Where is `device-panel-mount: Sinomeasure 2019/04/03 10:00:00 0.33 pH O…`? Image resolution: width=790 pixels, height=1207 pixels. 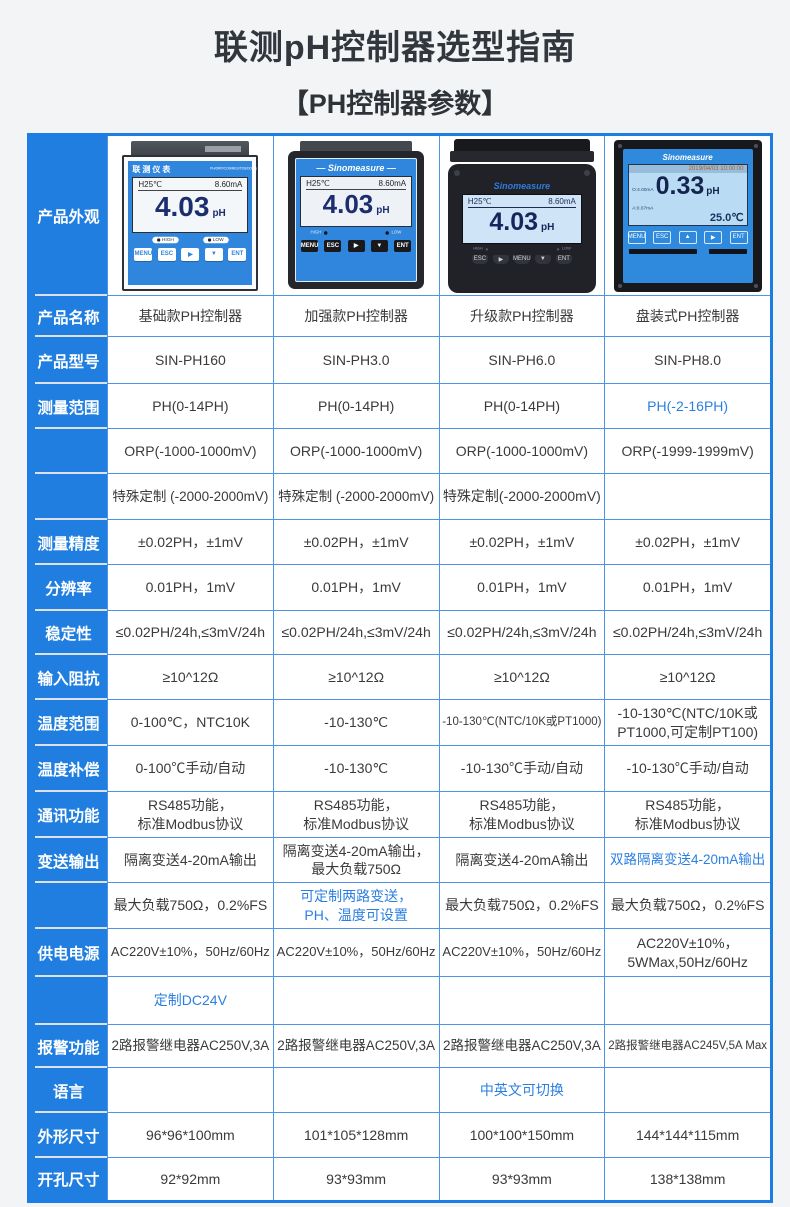
device-panel-mount: Sinomeasure 2019/04/03 10:00:00 0.33 pH O… is located at coordinates (687, 215).